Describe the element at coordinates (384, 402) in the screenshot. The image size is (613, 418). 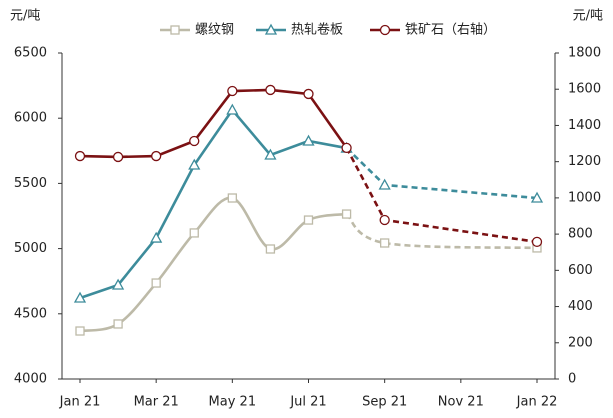
I see `x-tick-label: Sep 21` at that location.